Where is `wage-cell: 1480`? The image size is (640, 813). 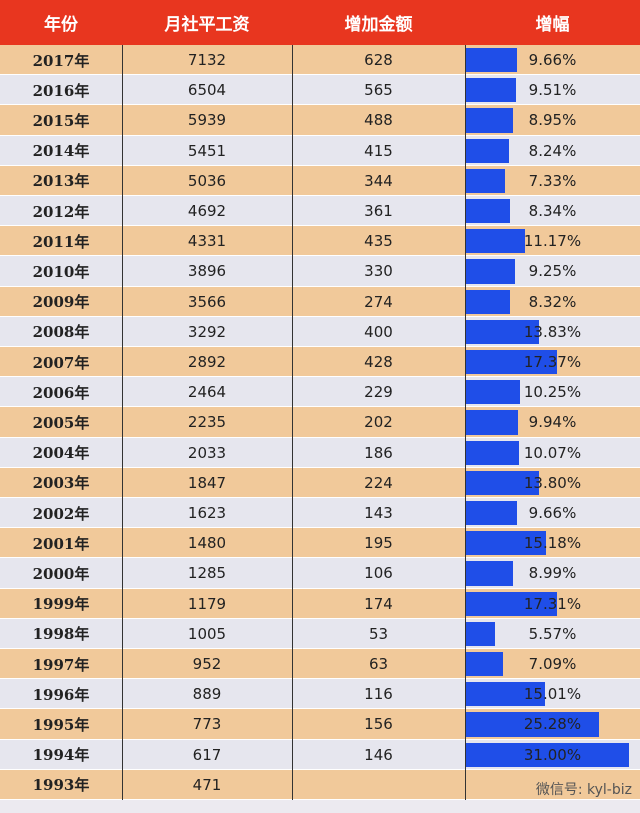
wage-cell: 1480 is located at coordinates (207, 543).